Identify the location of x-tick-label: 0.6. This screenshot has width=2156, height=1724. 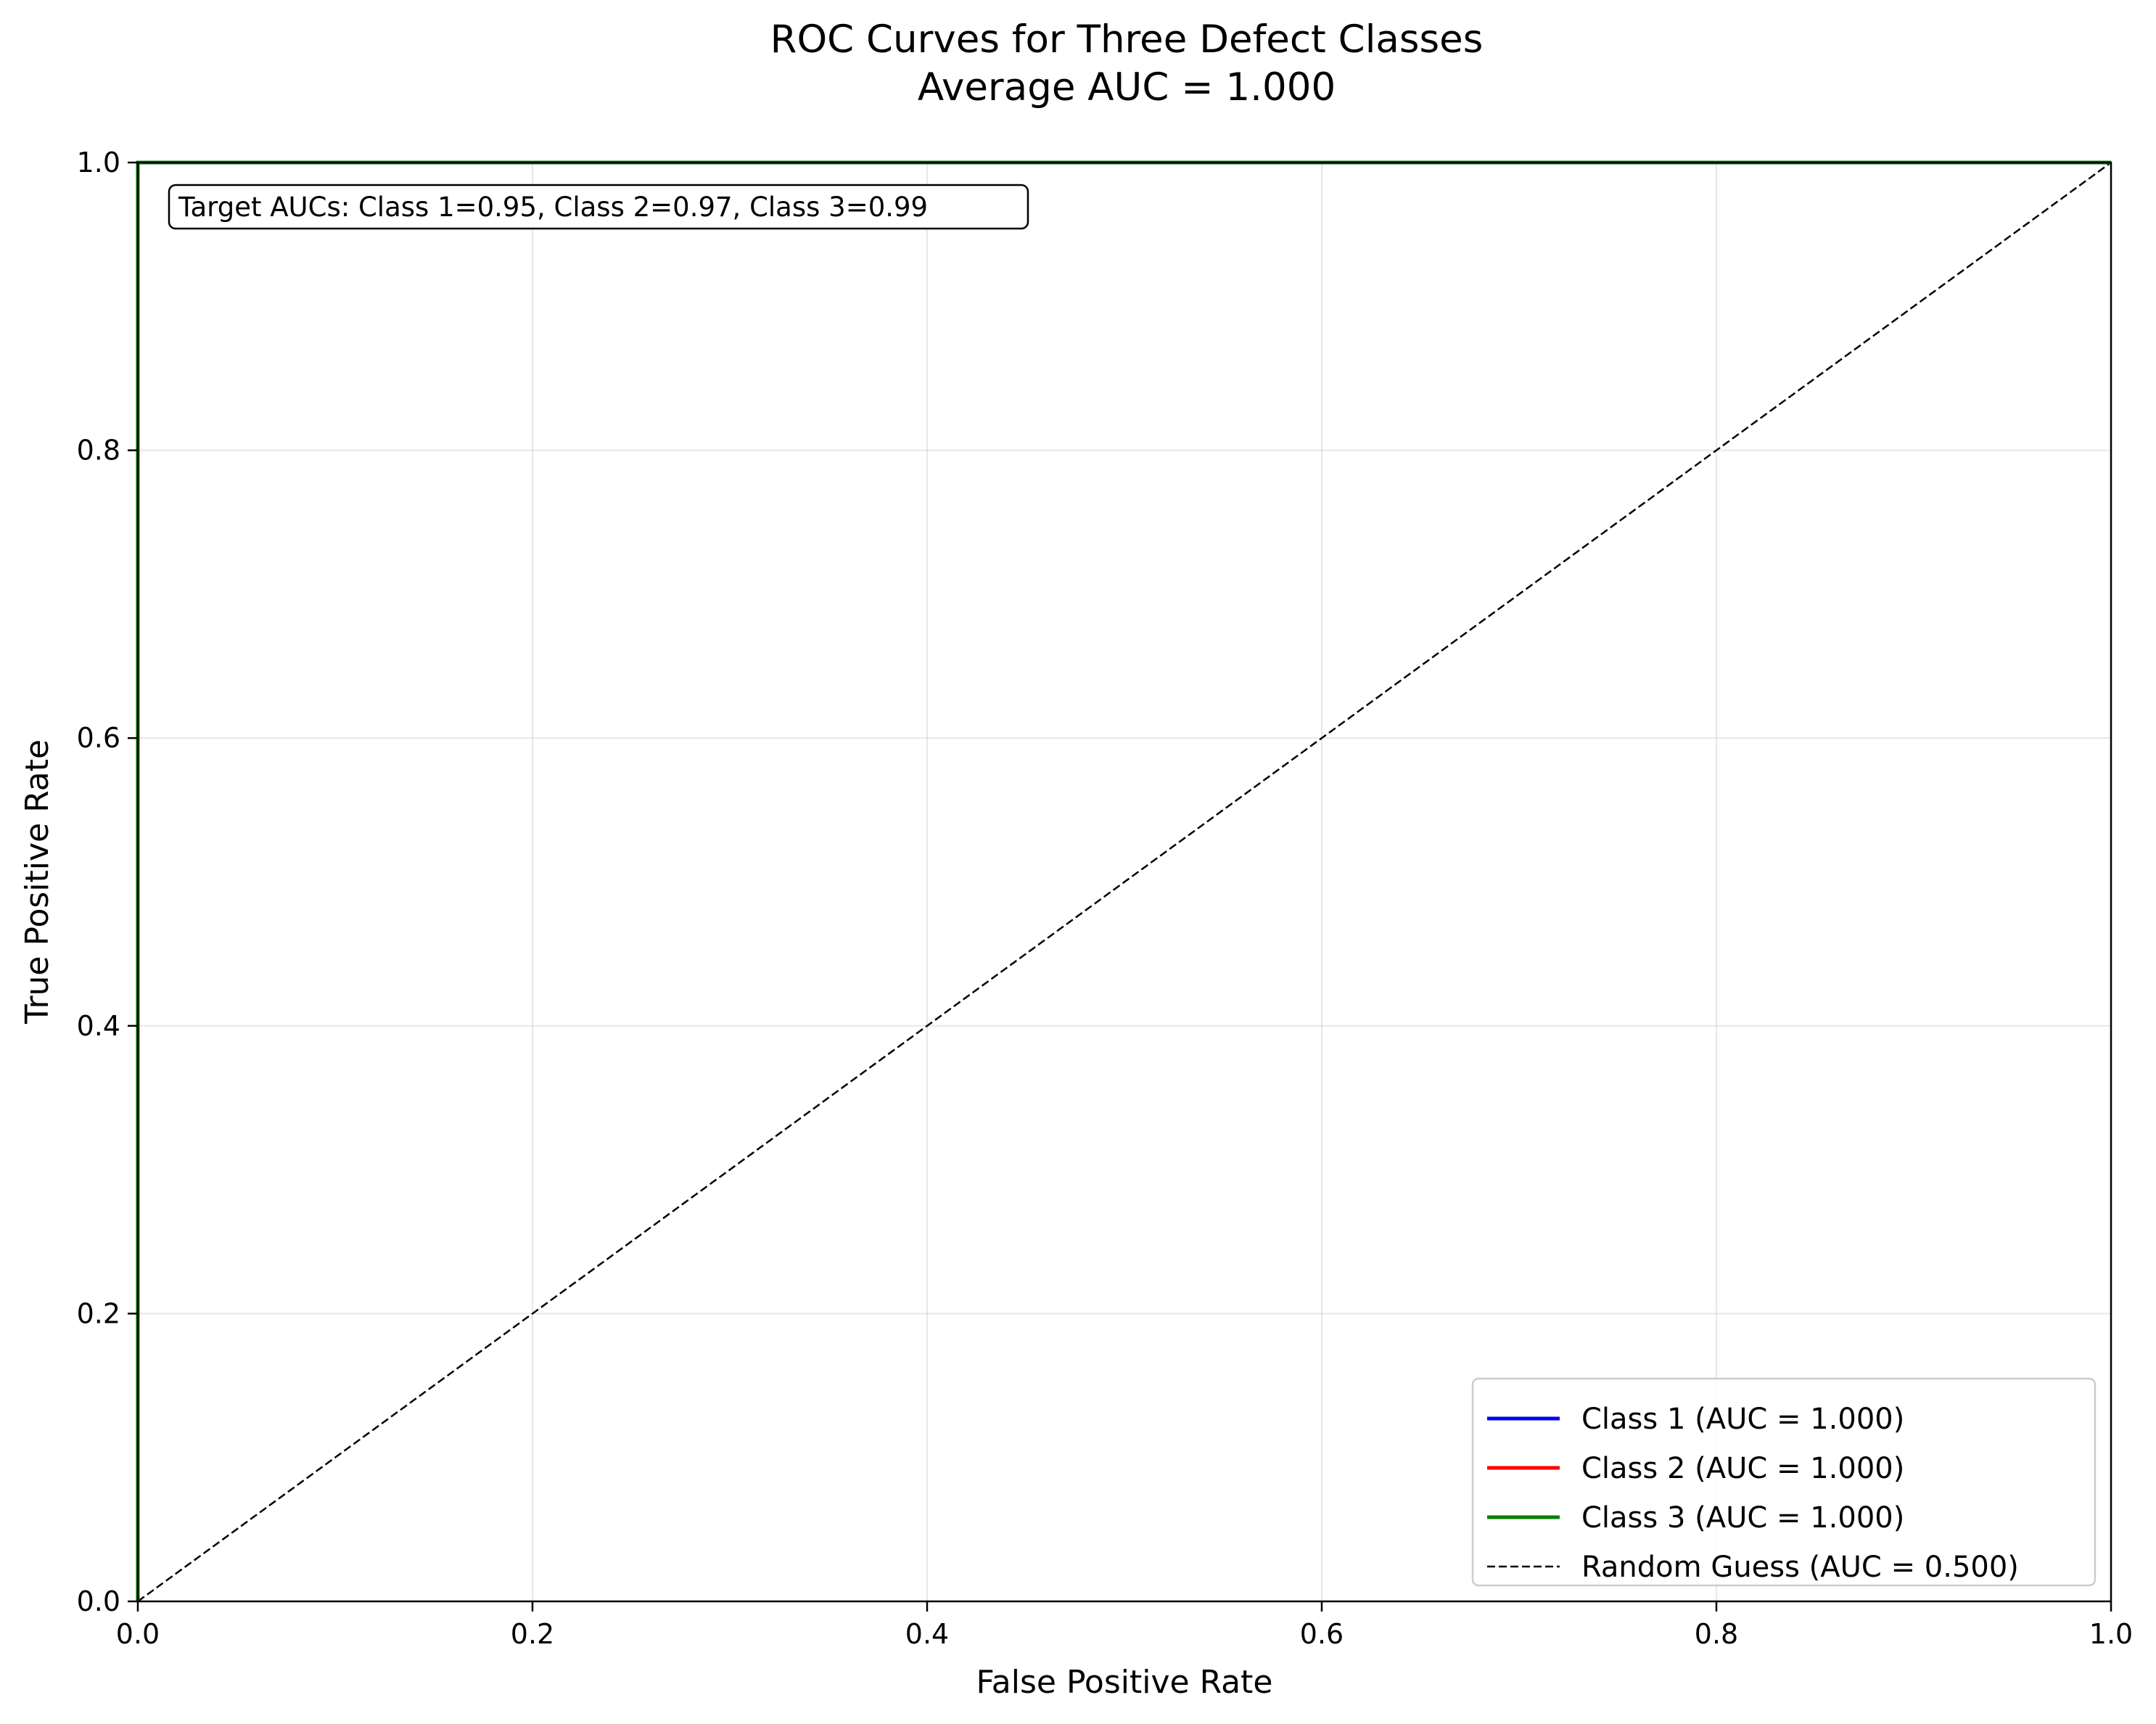
(1322, 1634).